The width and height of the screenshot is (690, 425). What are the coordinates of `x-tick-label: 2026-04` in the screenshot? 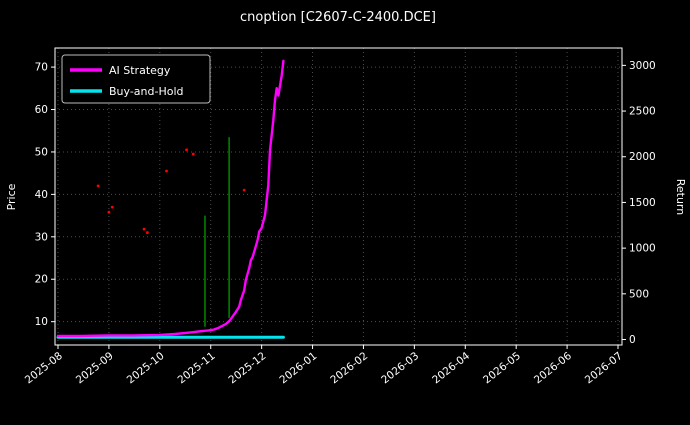 It's located at (451, 368).